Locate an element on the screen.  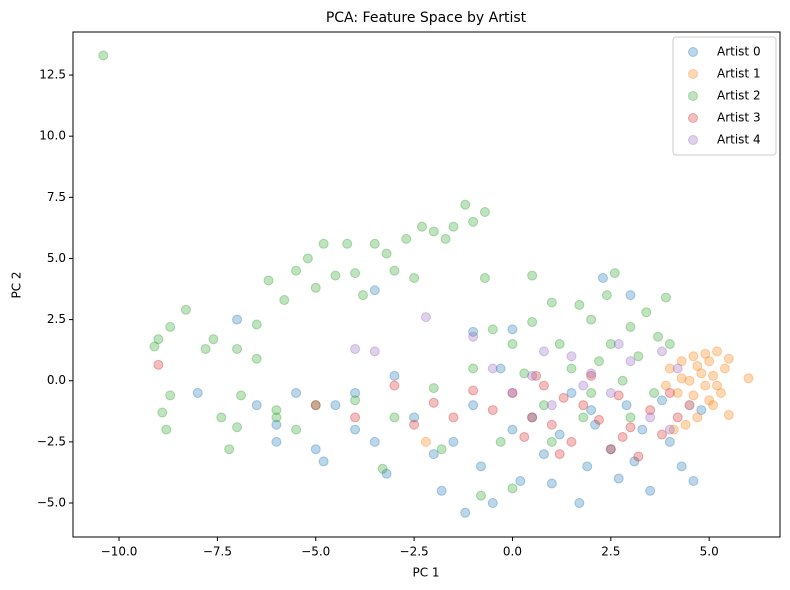
x-tick-label: −7.5 is located at coordinates (217, 552).